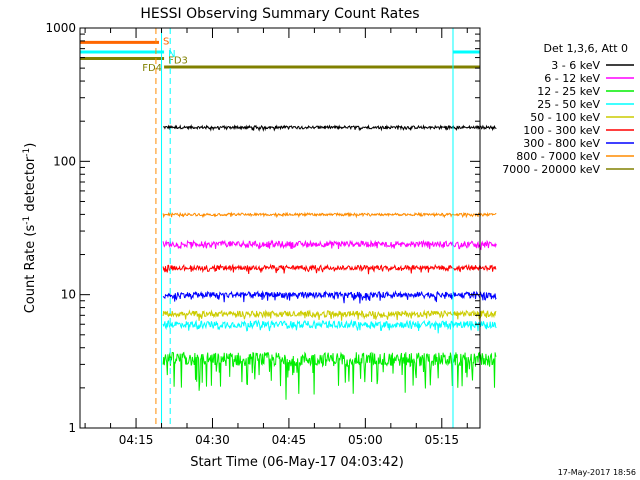  What do you see at coordinates (289, 440) in the screenshot?
I see `x-tick-label: 04:45` at bounding box center [289, 440].